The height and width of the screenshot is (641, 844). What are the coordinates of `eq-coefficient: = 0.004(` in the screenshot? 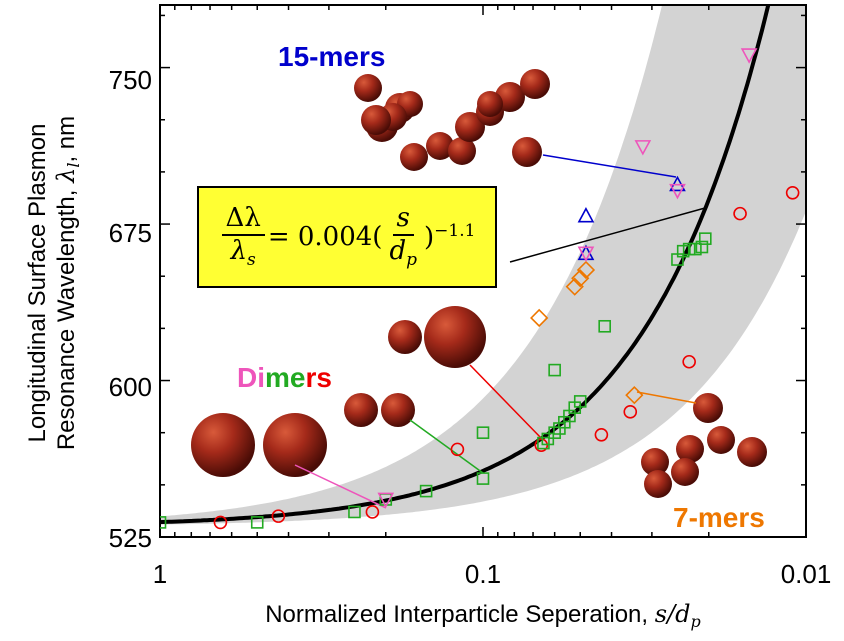 It's located at (325, 237).